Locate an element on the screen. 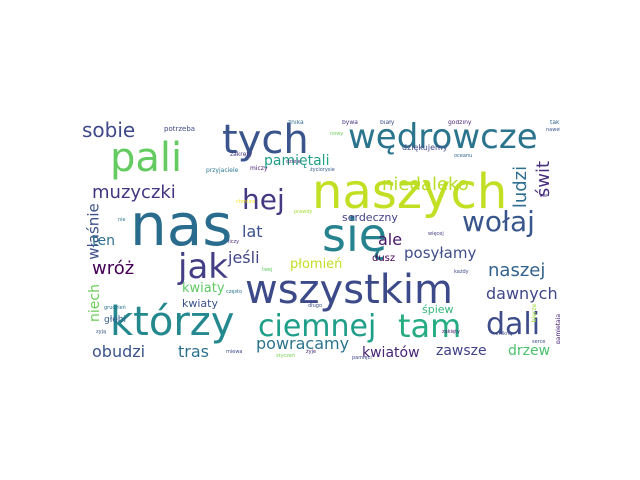  cloud-word: ludzi is located at coordinates (521, 187).